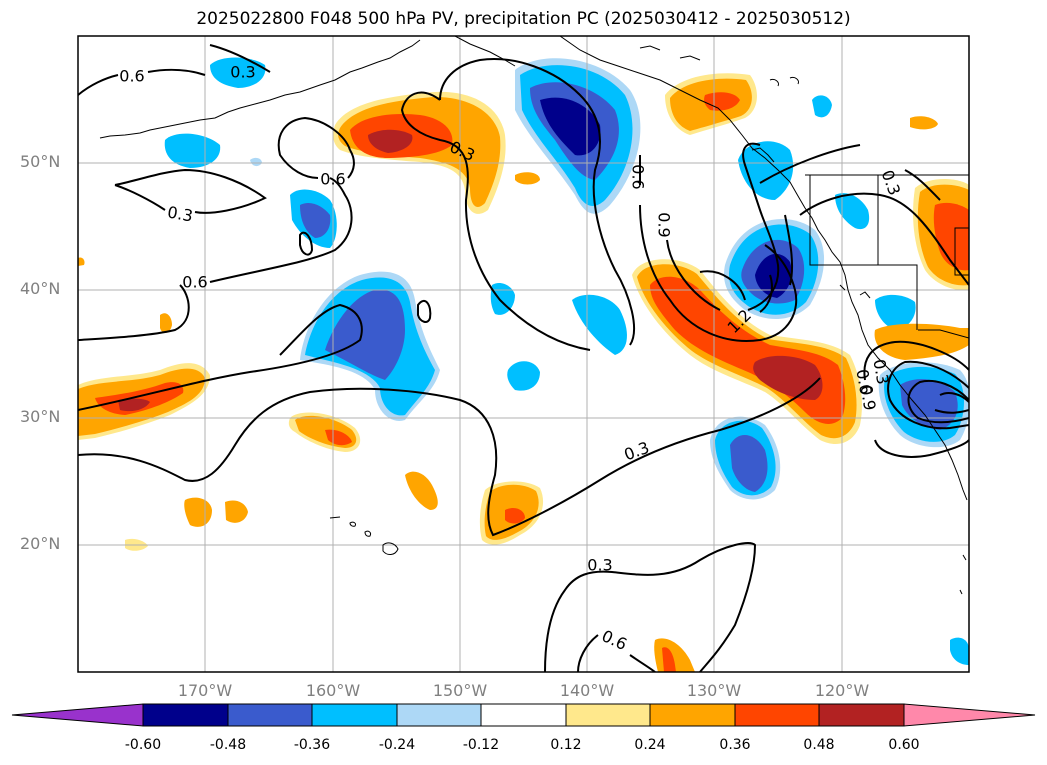  I want to click on colorbar-tick-label: -0.48, so click(228, 745).